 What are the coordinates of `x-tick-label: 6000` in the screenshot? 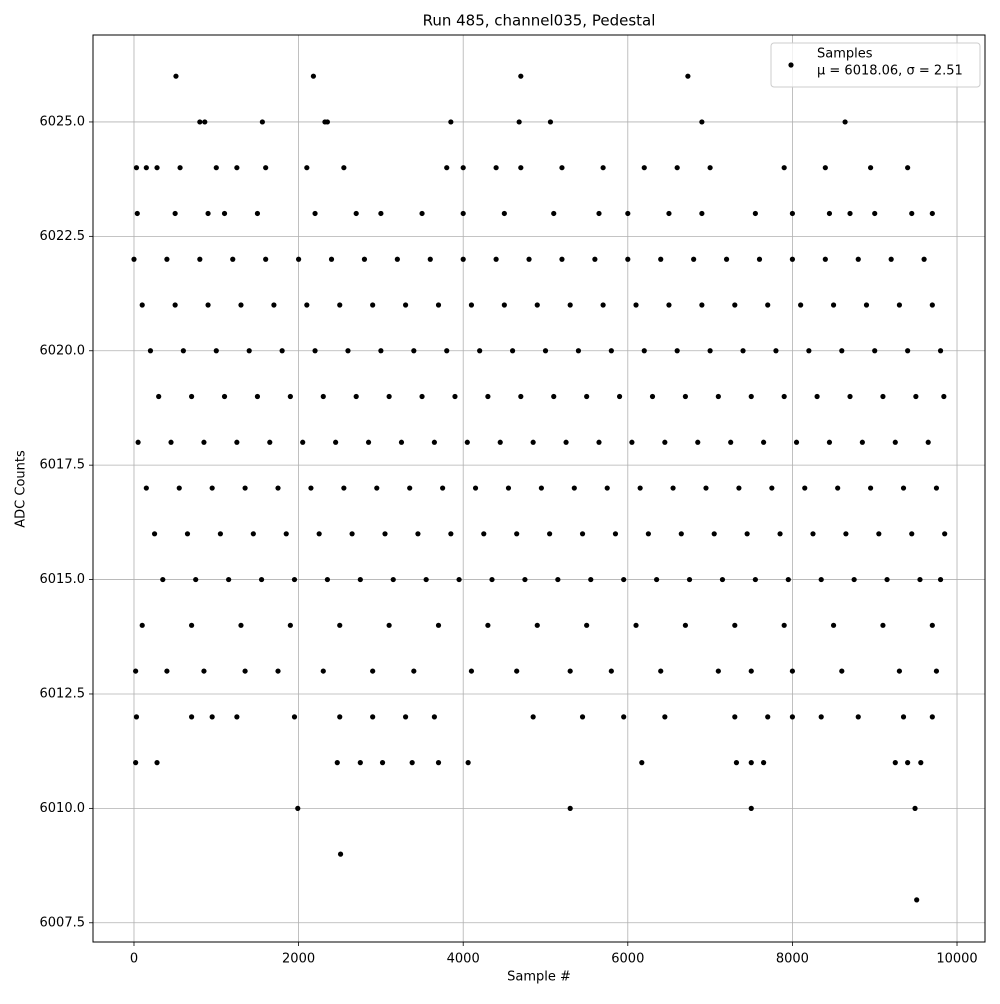 It's located at (627, 959).